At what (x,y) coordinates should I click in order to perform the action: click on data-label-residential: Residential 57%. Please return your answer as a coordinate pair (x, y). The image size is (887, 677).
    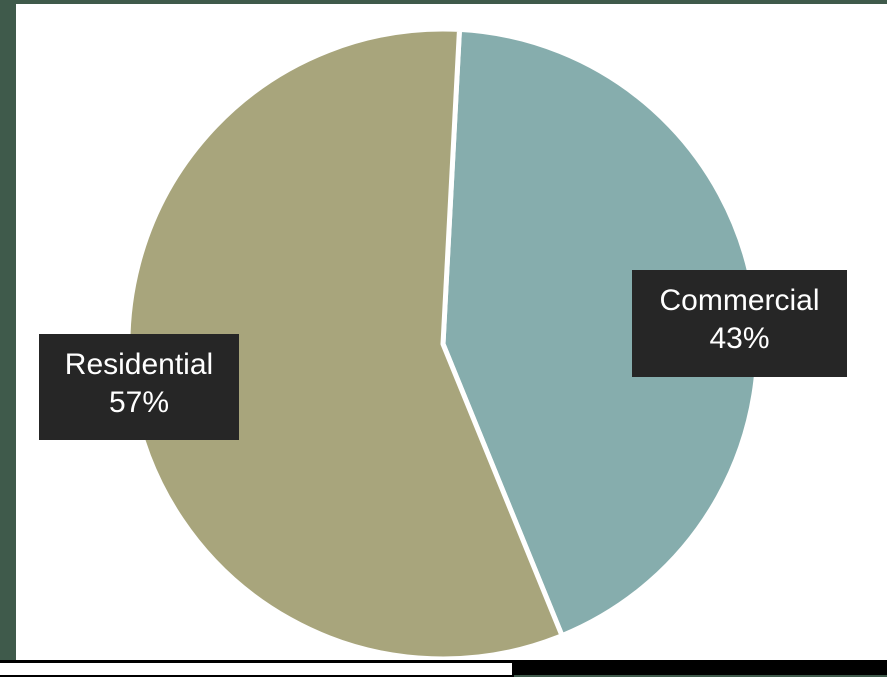
    Looking at the image, I should click on (139, 387).